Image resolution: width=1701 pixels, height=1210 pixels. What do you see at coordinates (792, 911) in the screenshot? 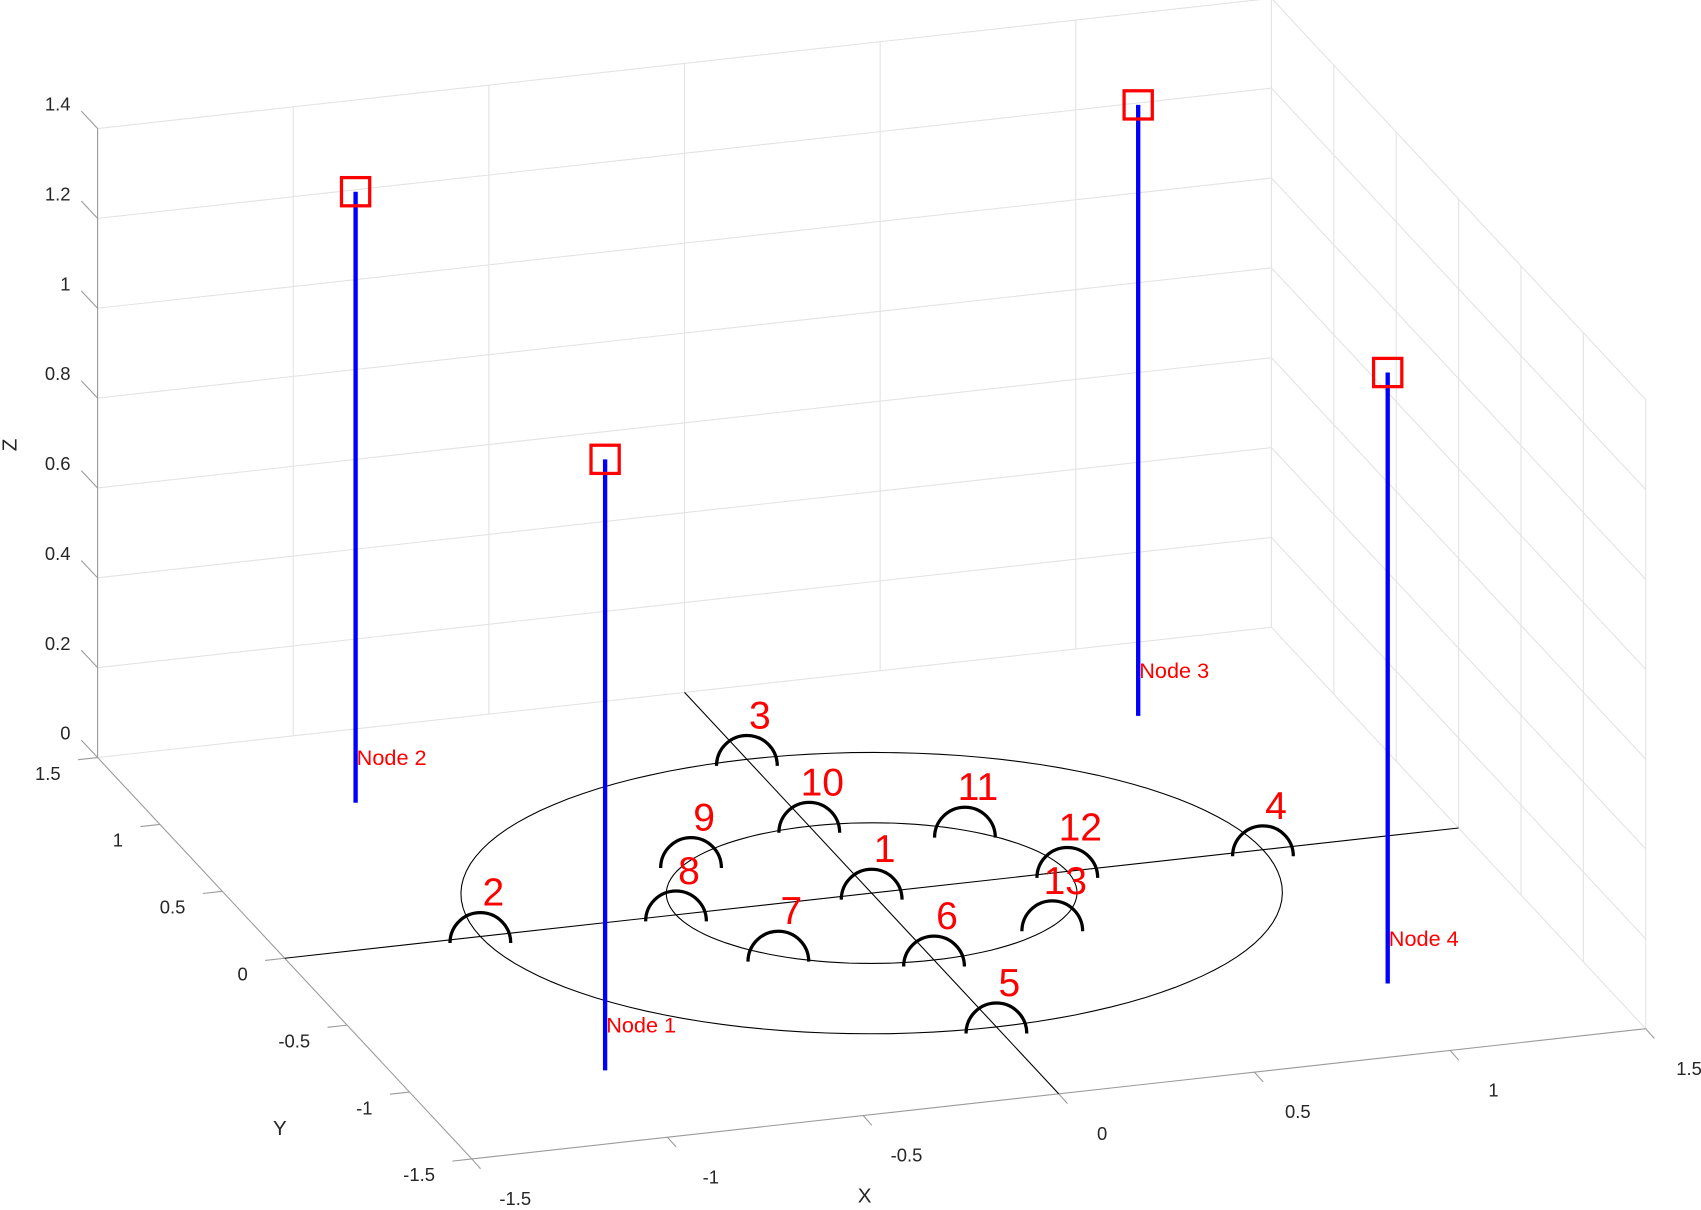
I see `marker-label: 7` at bounding box center [792, 911].